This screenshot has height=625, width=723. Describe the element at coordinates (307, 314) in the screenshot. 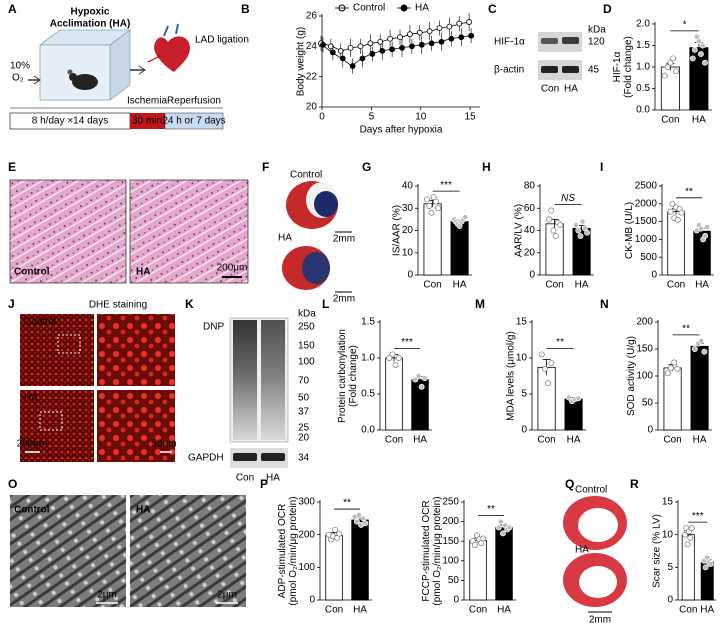

I see `label: kDa` at that location.